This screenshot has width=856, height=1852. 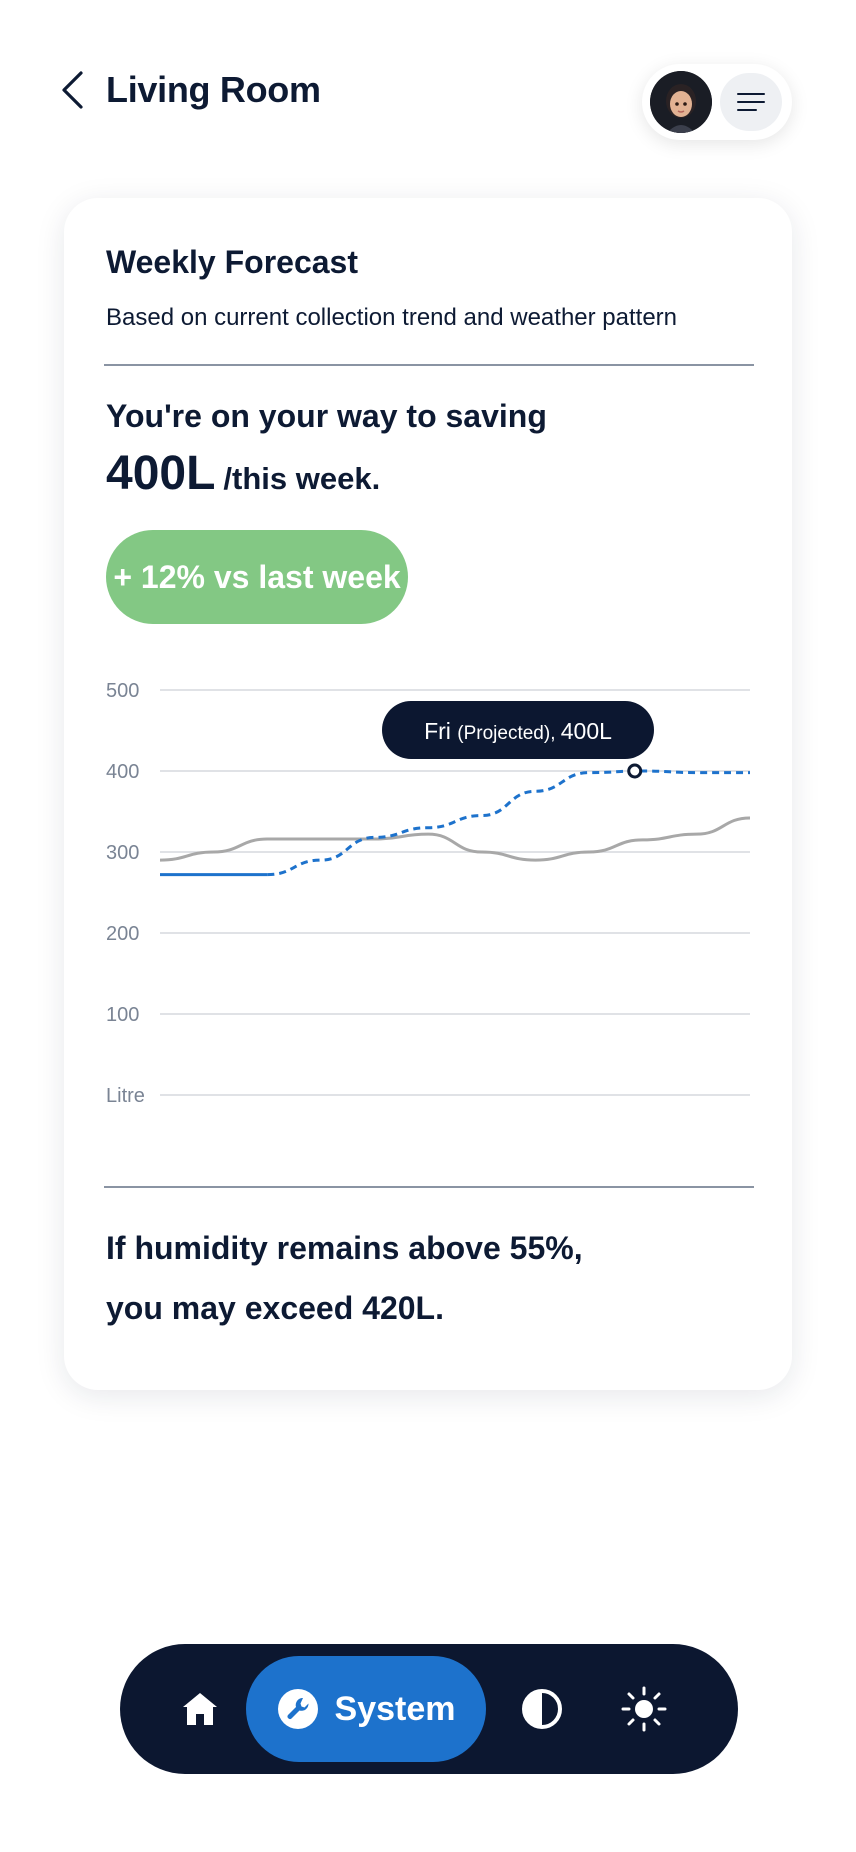 What do you see at coordinates (429, 365) in the screenshot?
I see `divider-top` at bounding box center [429, 365].